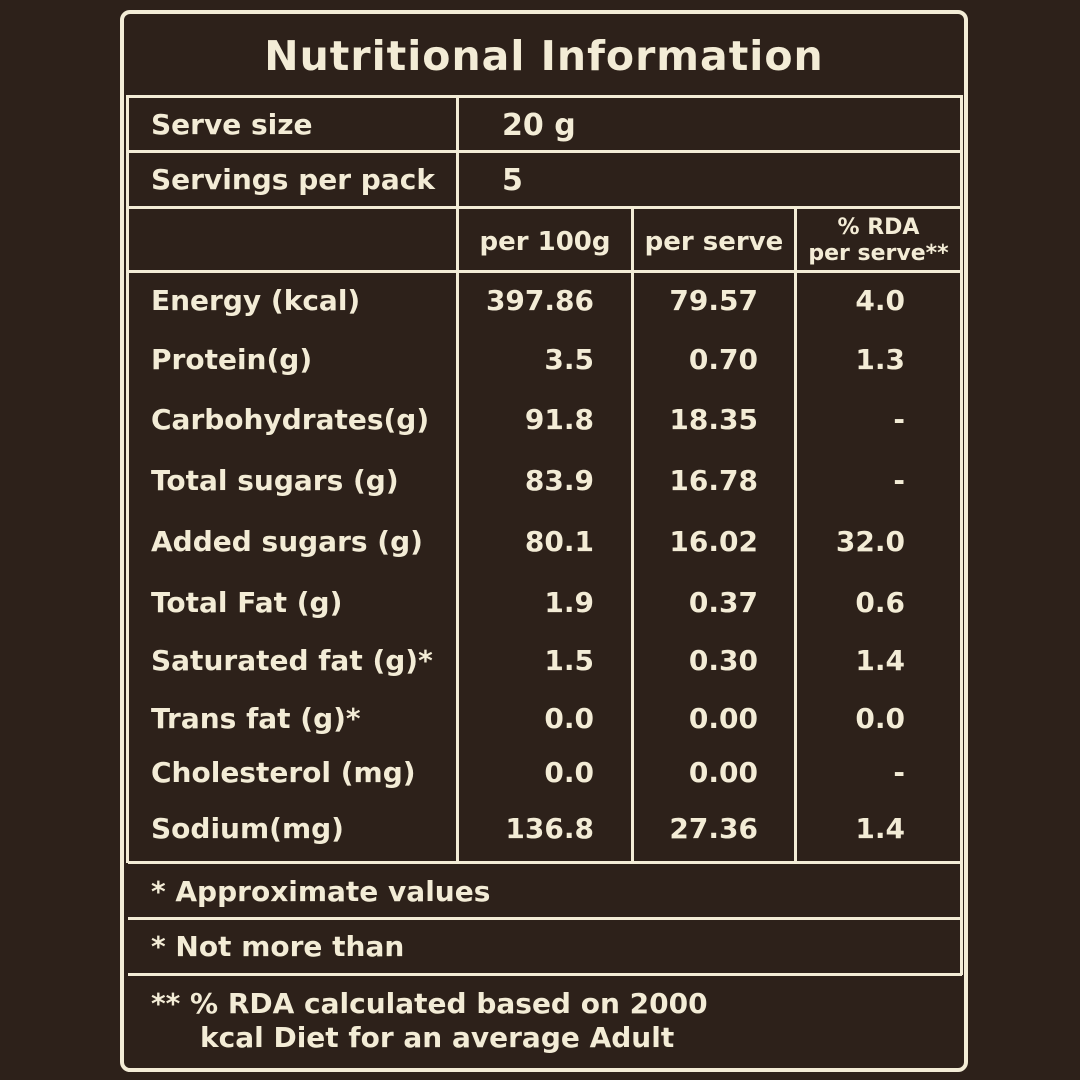 This screenshot has height=1080, width=1080. I want to click on column-header-rda-sub: per serve**, so click(878, 253).